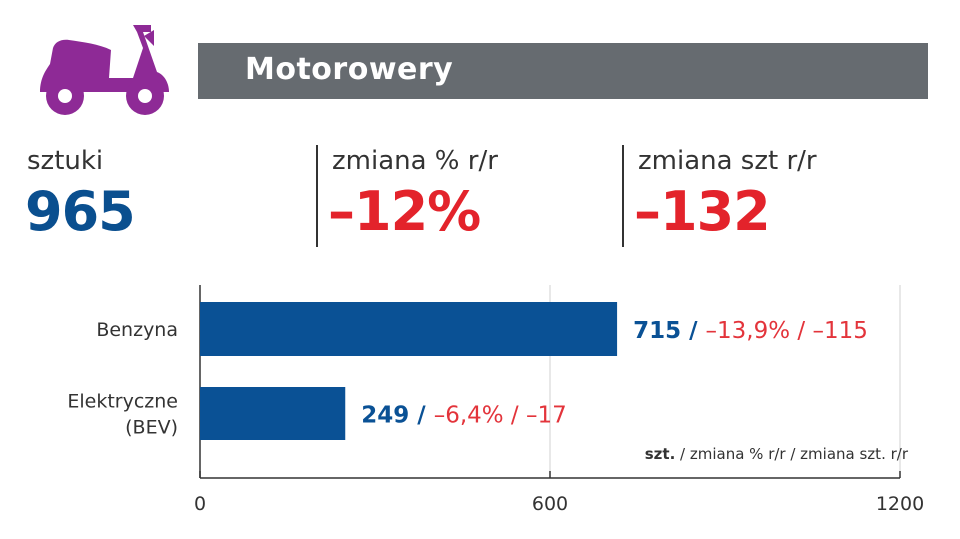  What do you see at coordinates (151, 428) in the screenshot?
I see `category-label: (BEV)` at bounding box center [151, 428].